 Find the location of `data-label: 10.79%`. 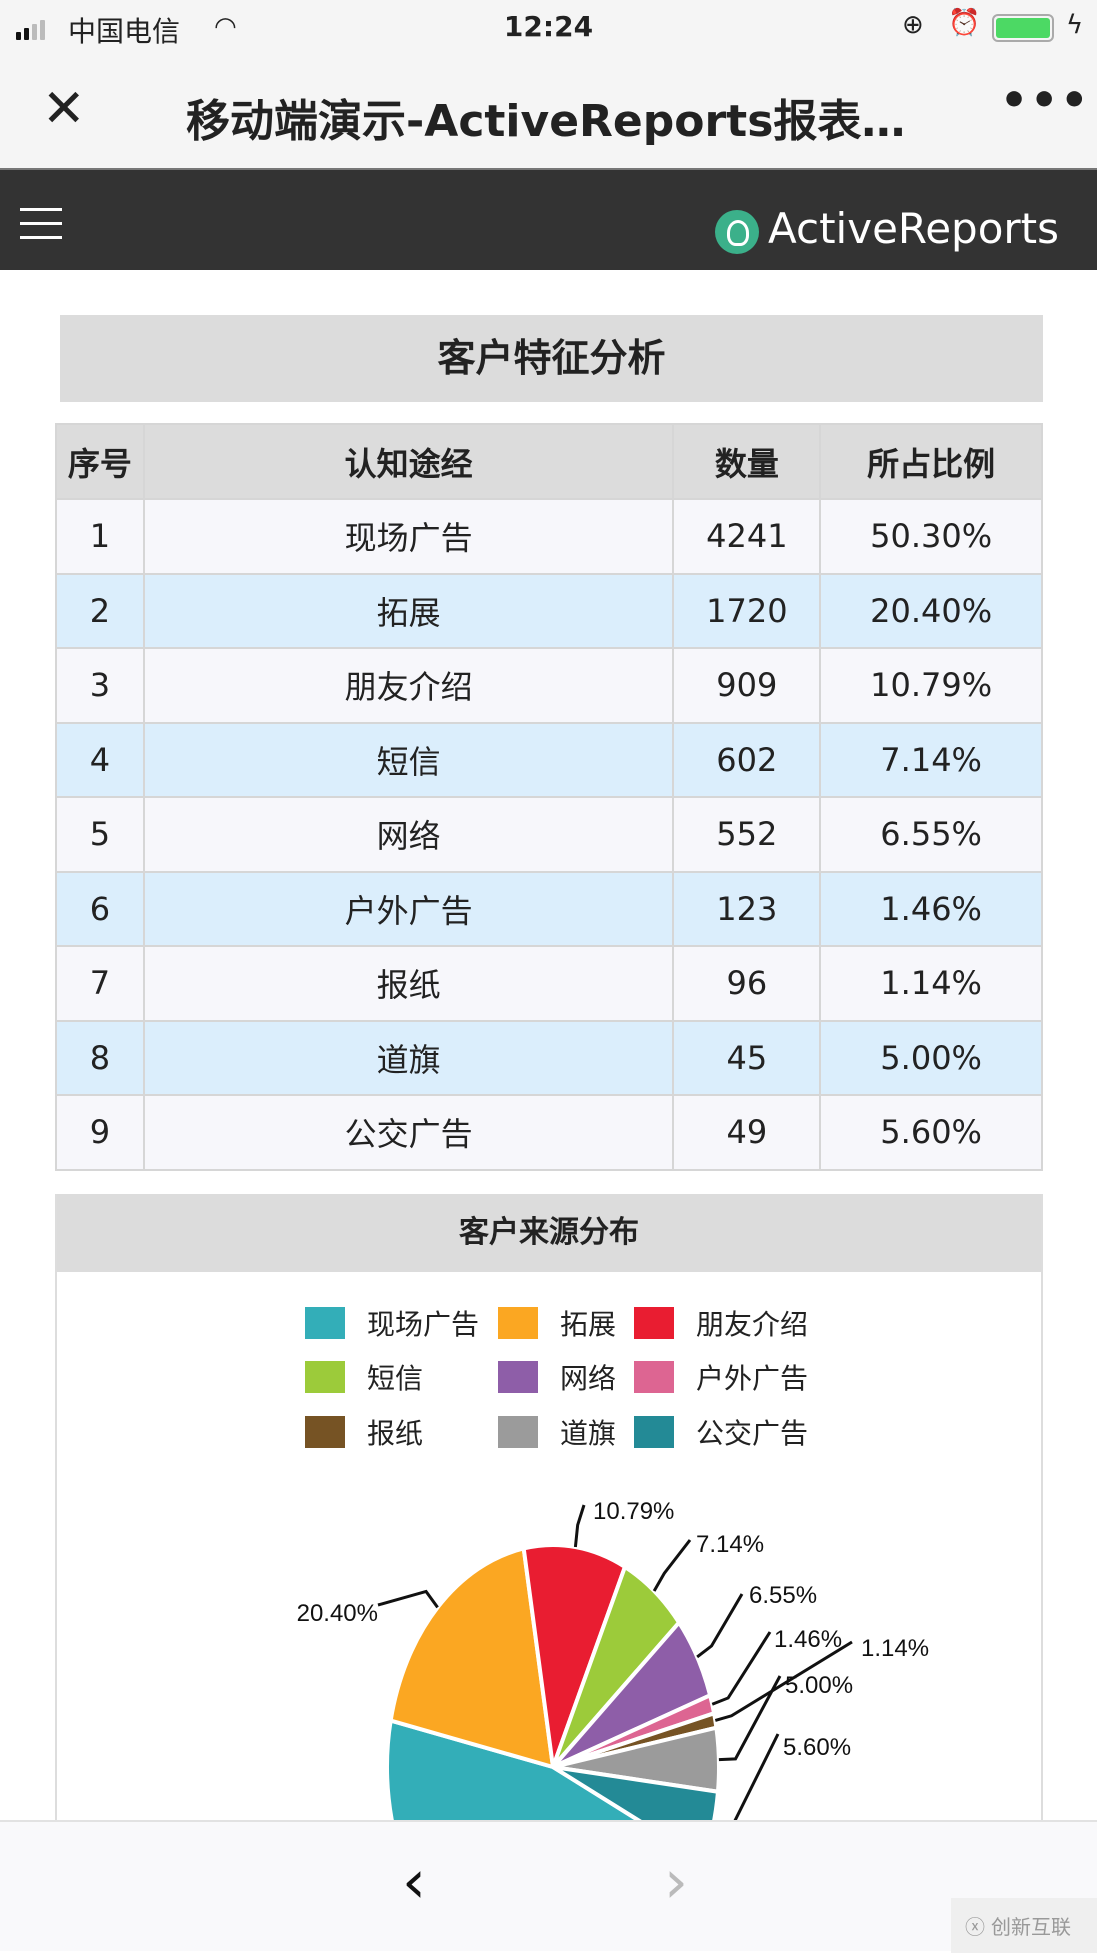

data-label: 10.79% is located at coordinates (633, 1511).